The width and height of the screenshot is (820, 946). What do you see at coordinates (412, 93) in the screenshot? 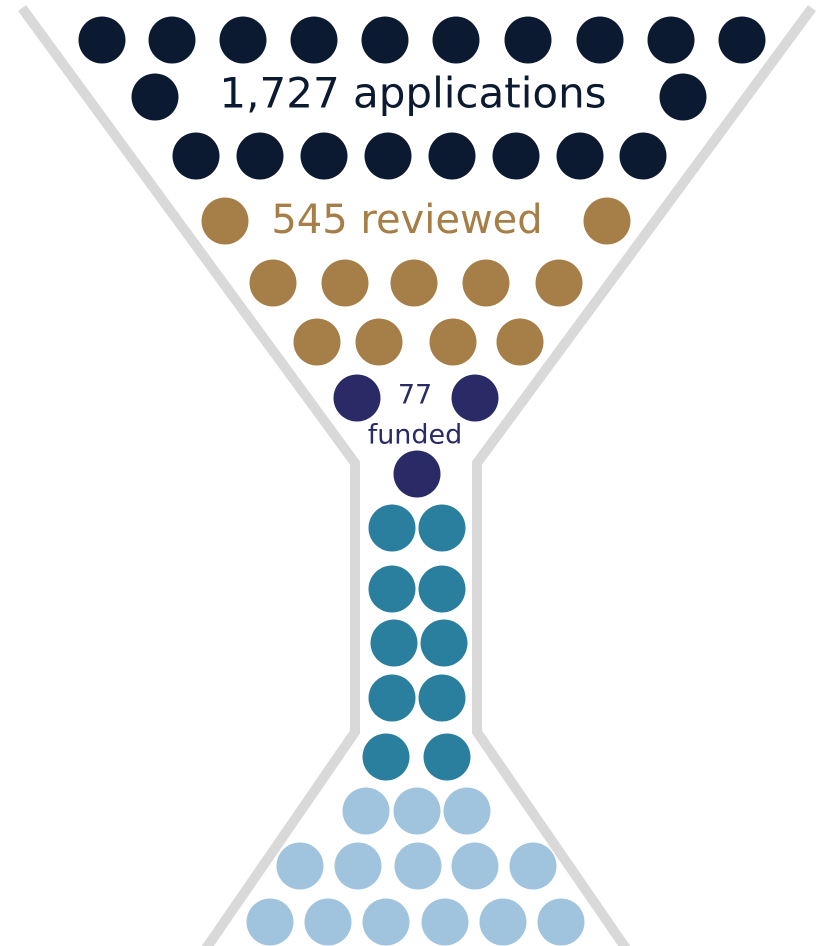
I see `stage-label: 1,727 applications` at bounding box center [412, 93].